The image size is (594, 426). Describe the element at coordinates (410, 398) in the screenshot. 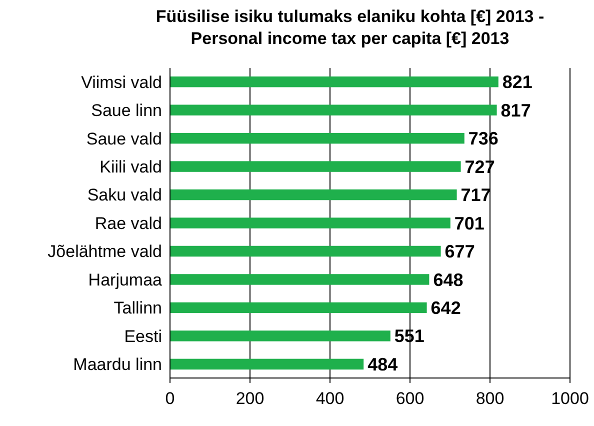

I see `x-tick-label: 600` at that location.